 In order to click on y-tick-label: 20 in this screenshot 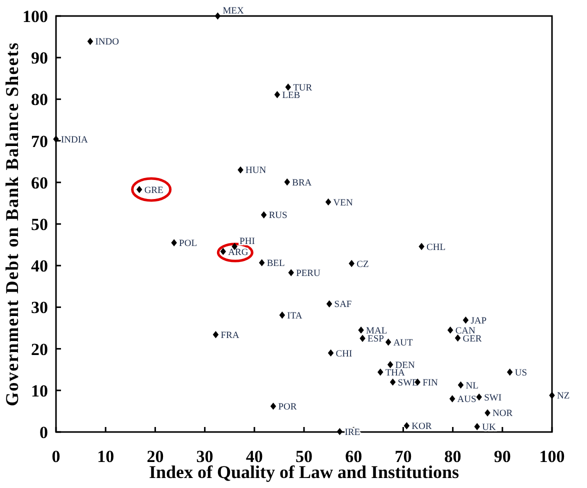, I will do `click(39, 349)`.